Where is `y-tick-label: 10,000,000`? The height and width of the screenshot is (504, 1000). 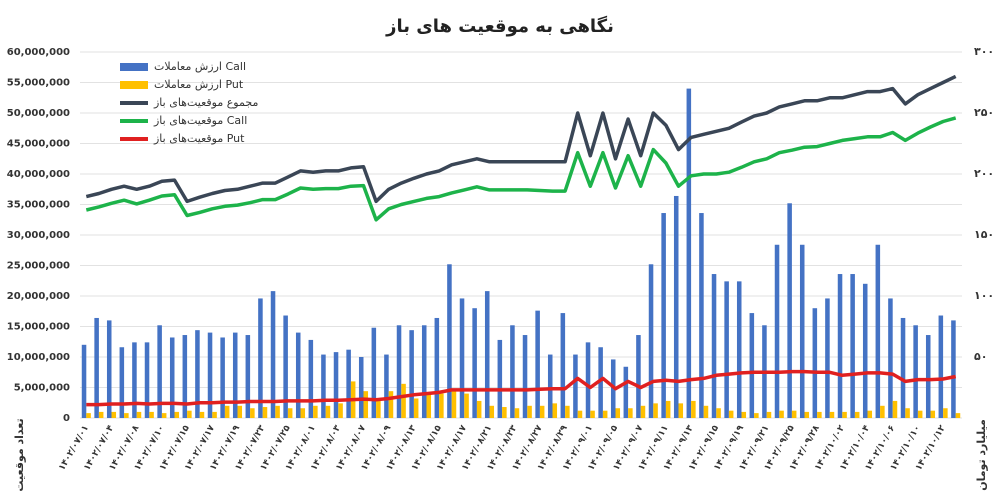 y-tick-label: 10,000,000 is located at coordinates (38, 357).